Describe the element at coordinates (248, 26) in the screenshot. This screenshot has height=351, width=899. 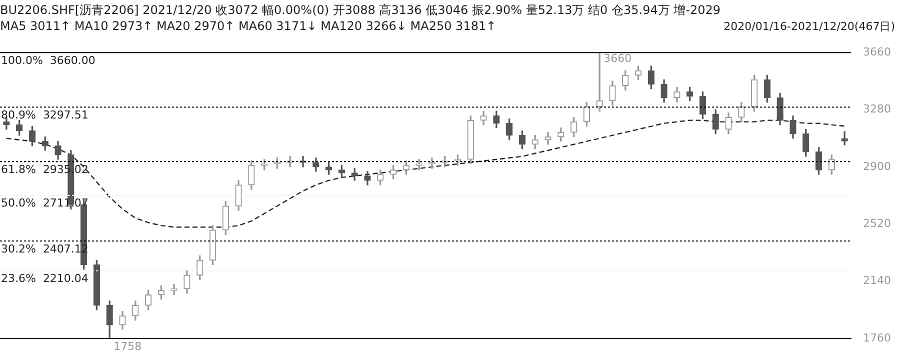
I see `text: MA5 3011↑ MA10 2973↑ MA20 2970↑ MA60 3171↓ MA120 3266↓ MA250 3181↑` at that location.